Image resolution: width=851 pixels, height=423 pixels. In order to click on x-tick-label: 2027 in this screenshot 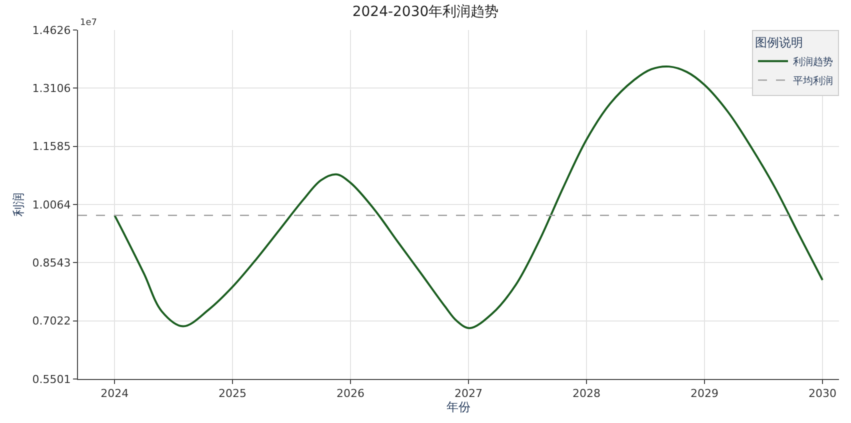, I will do `click(468, 393)`.